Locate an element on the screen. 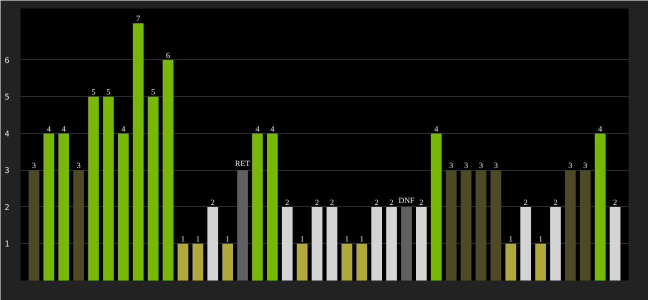  y-tick-label: 3 is located at coordinates (7, 171).